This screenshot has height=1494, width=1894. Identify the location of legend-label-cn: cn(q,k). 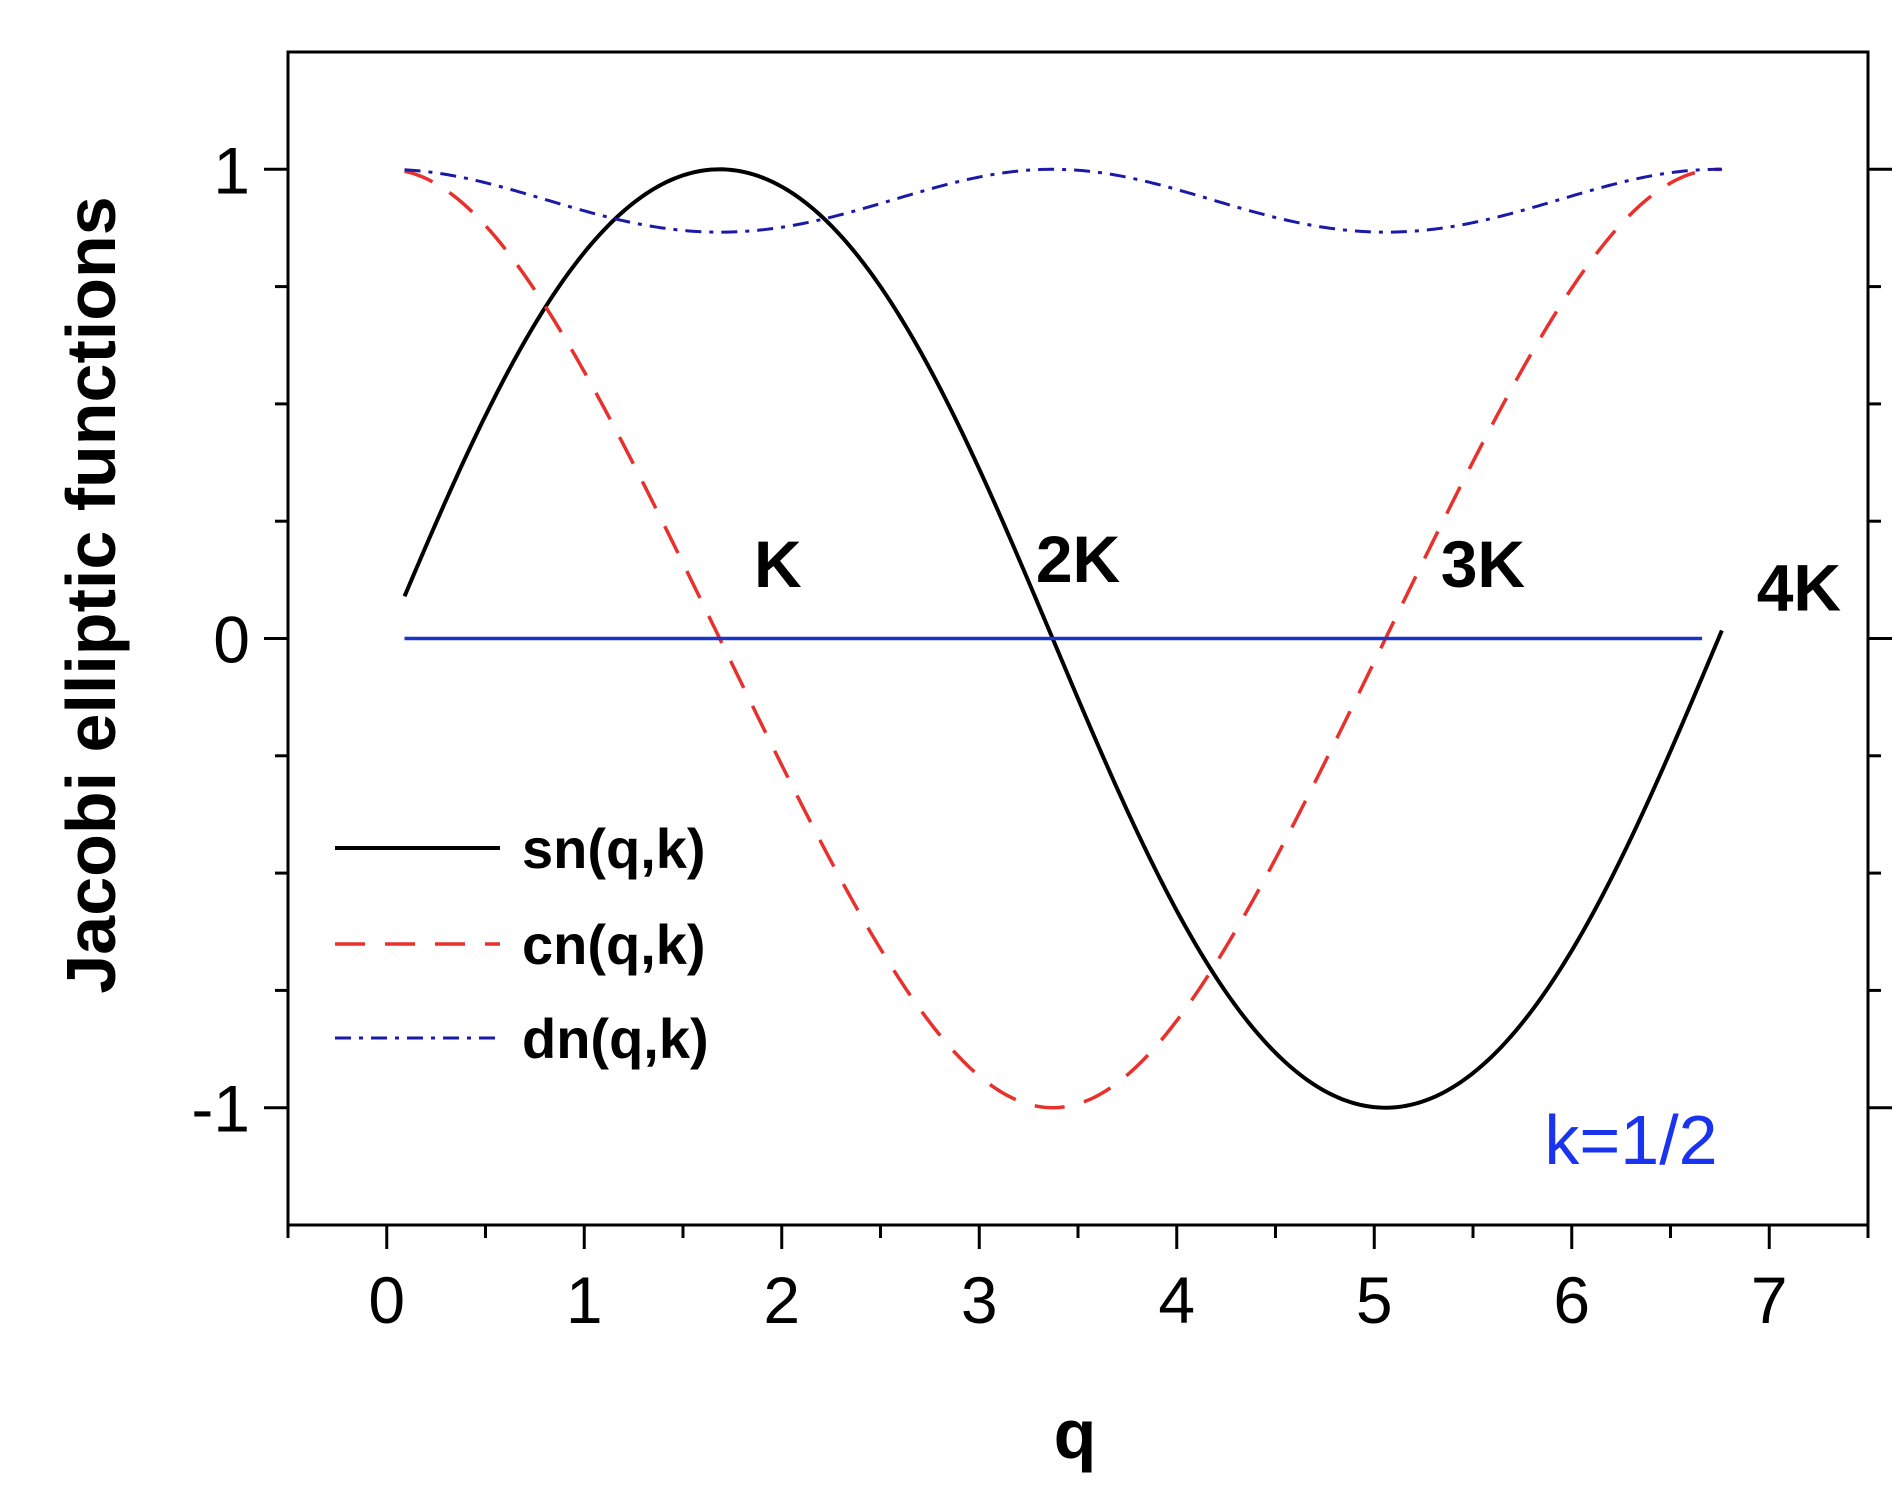
(614, 944).